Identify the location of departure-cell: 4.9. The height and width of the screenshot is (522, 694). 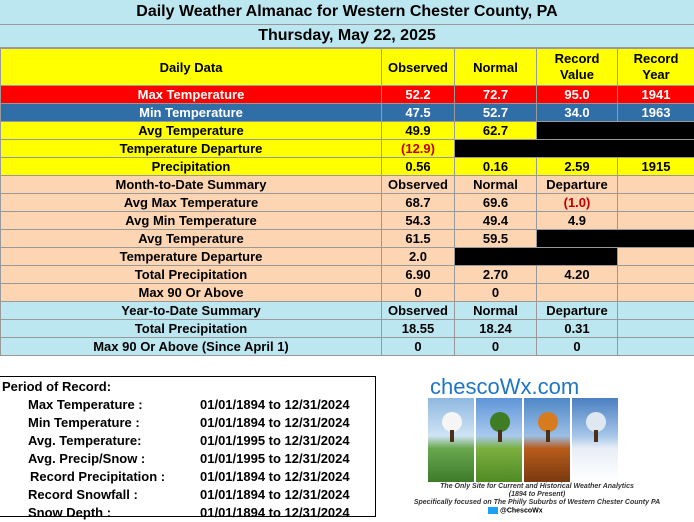
(577, 221).